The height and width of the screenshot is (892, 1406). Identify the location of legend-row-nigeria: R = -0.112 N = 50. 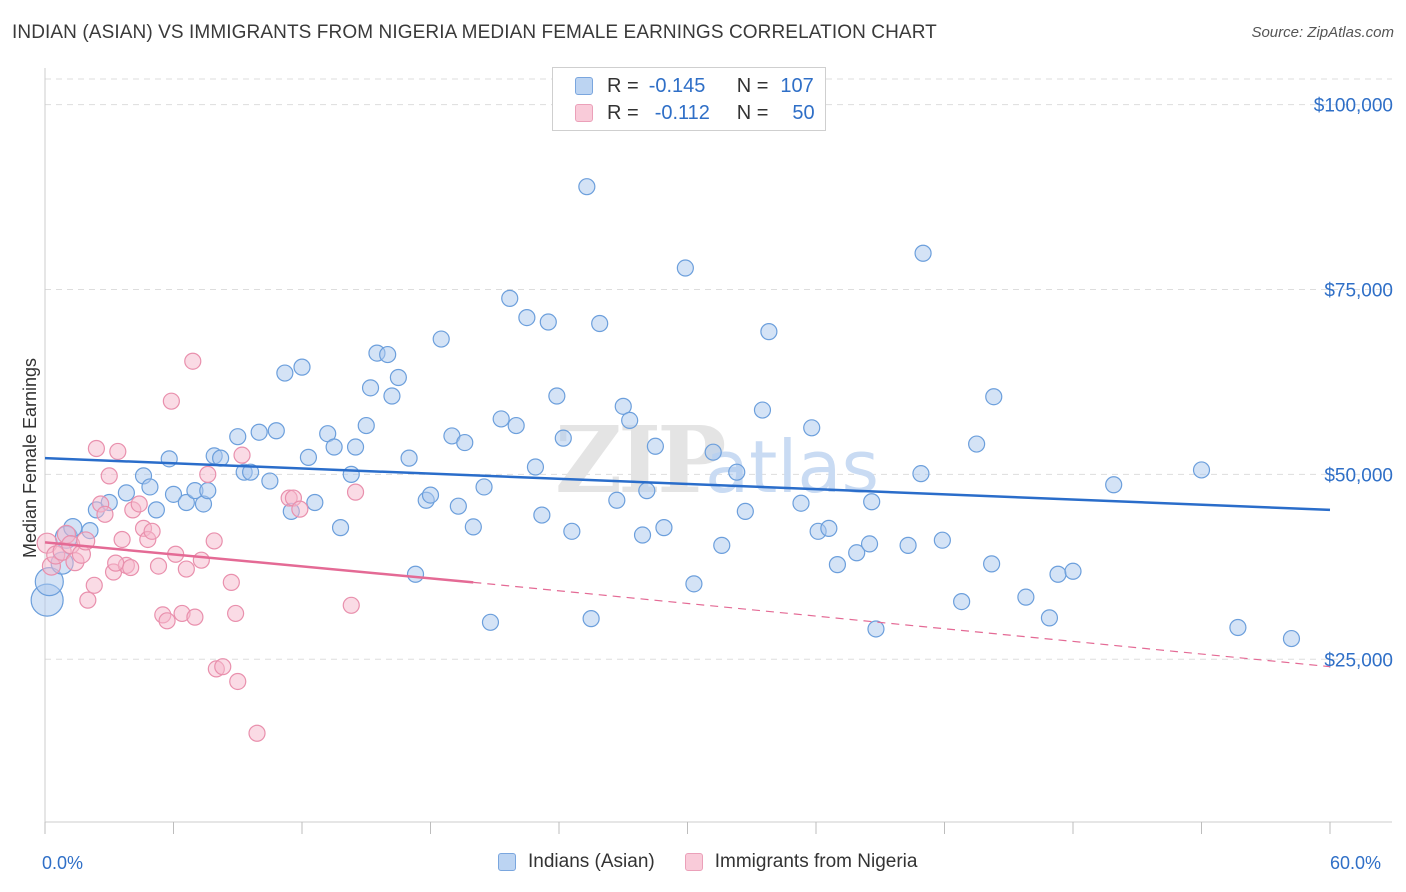
(695, 113).